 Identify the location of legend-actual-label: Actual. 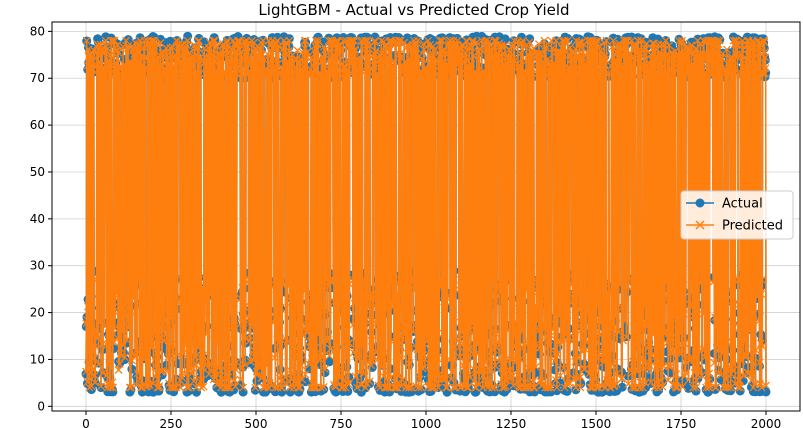
(742, 204).